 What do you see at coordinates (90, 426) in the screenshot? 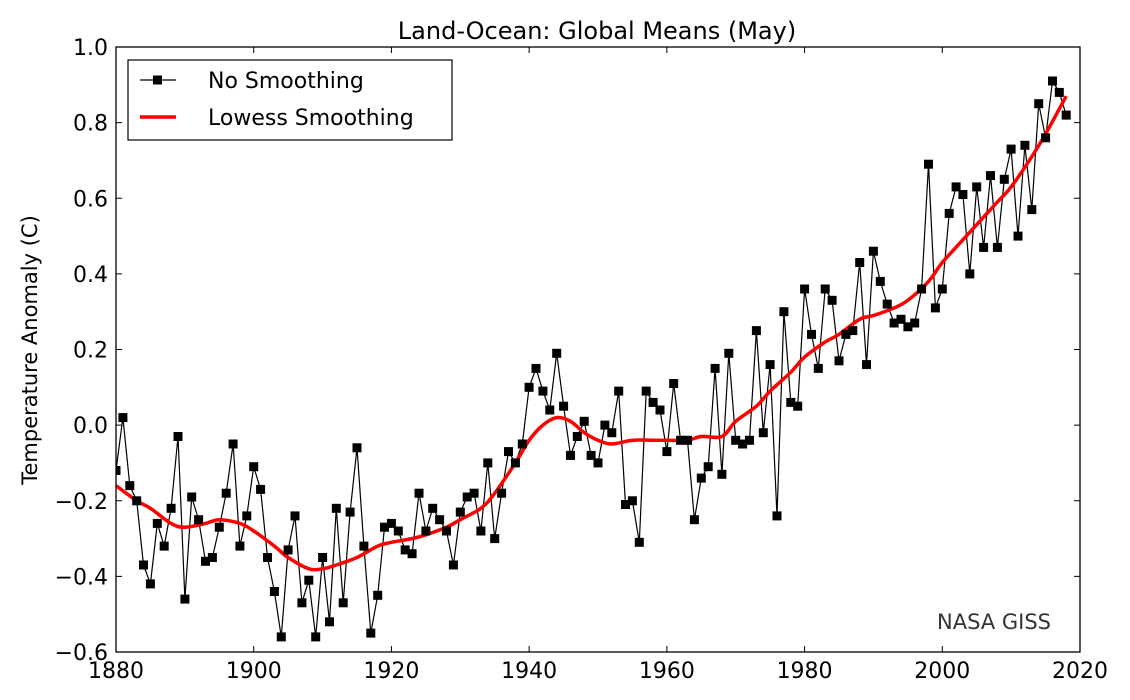
I see `y-tick-label: 0.0` at bounding box center [90, 426].